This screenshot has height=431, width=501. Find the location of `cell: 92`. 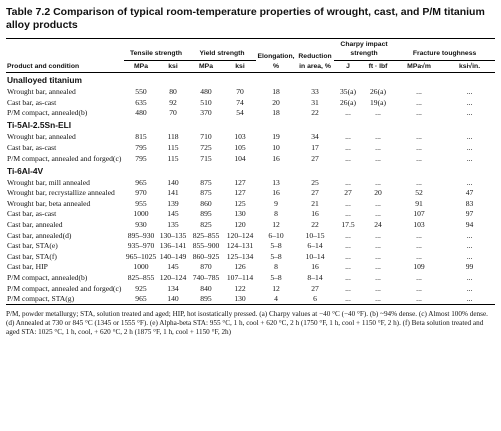

cell: 92 is located at coordinates (173, 102).